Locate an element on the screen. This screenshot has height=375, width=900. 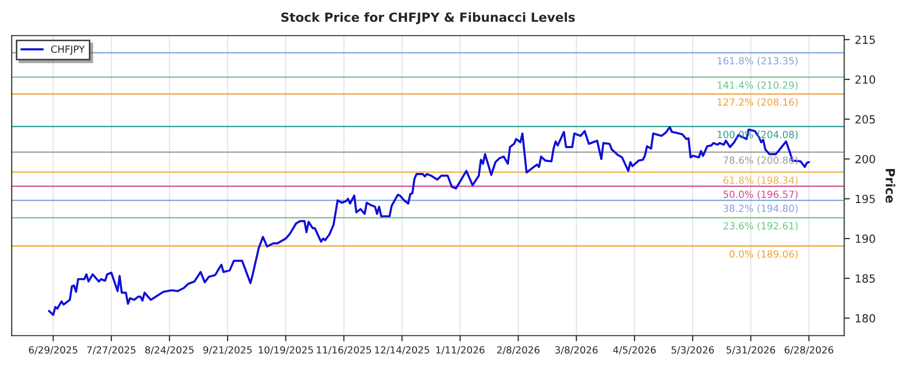
ref-line-label: 161.8% (213.35) is located at coordinates (758, 61).